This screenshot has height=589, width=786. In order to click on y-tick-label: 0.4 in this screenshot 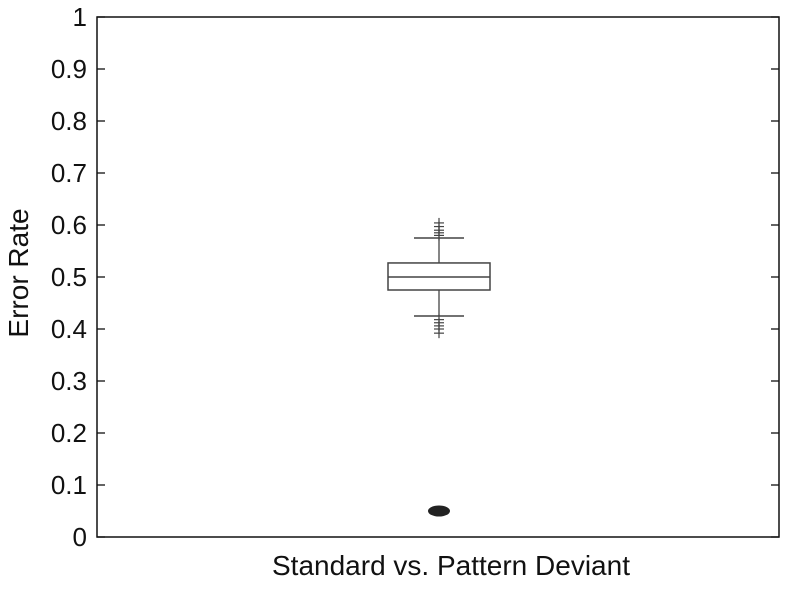, I will do `click(69, 329)`.